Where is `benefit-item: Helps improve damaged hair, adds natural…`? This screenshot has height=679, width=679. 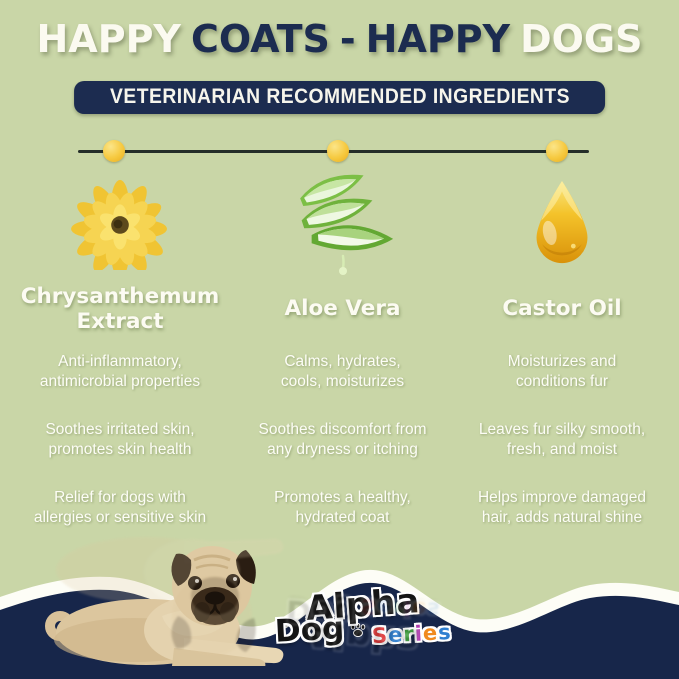
benefit-item: Helps improve damaged hair, adds natural… is located at coordinates (561, 507).